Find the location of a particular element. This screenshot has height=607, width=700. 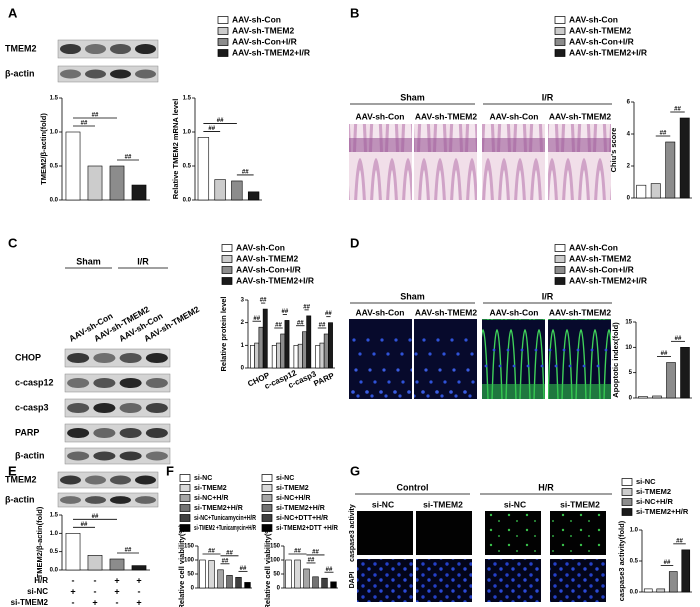

legend-label: AAV-sh-TMEM2 is located at coordinates (263, 30).